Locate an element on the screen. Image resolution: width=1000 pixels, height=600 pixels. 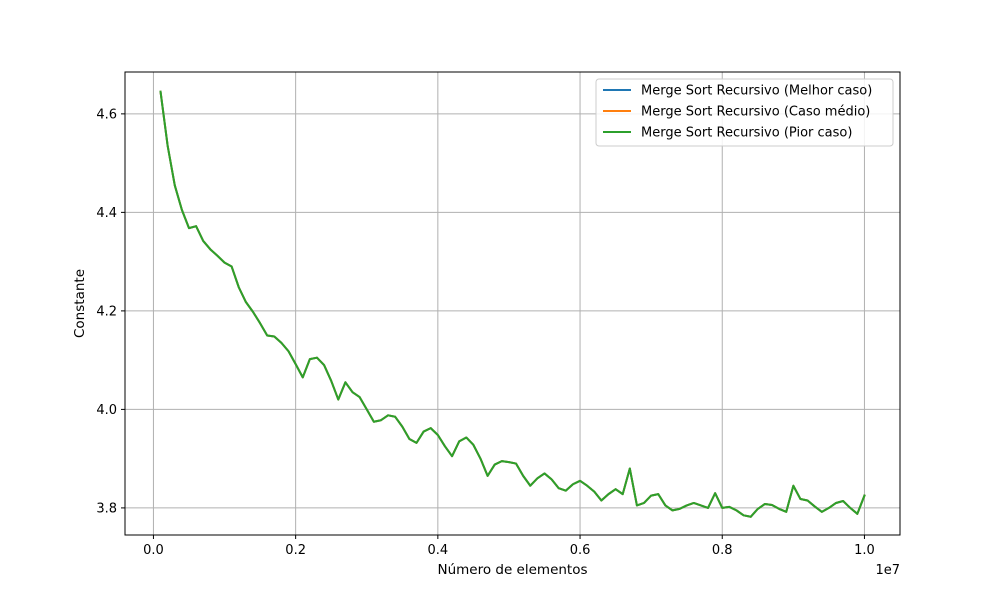
y-tick-label: 4.4 is located at coordinates (106, 213).